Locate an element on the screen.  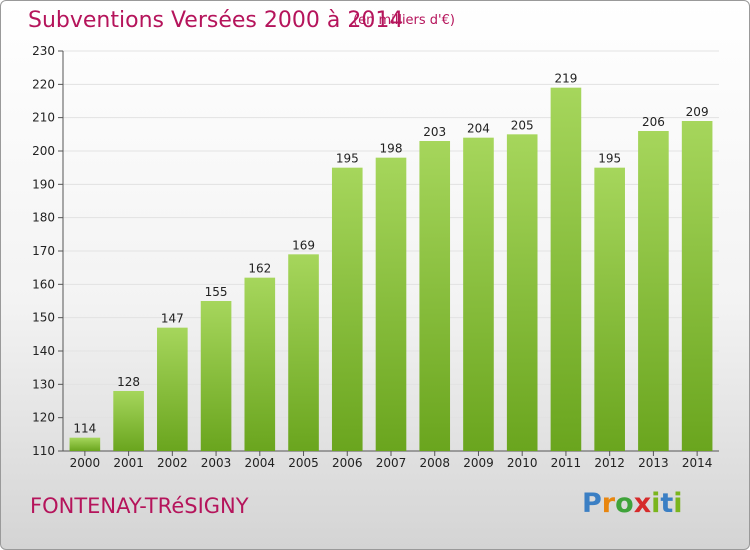
x-tick-label: 2008 is located at coordinates (434, 463).